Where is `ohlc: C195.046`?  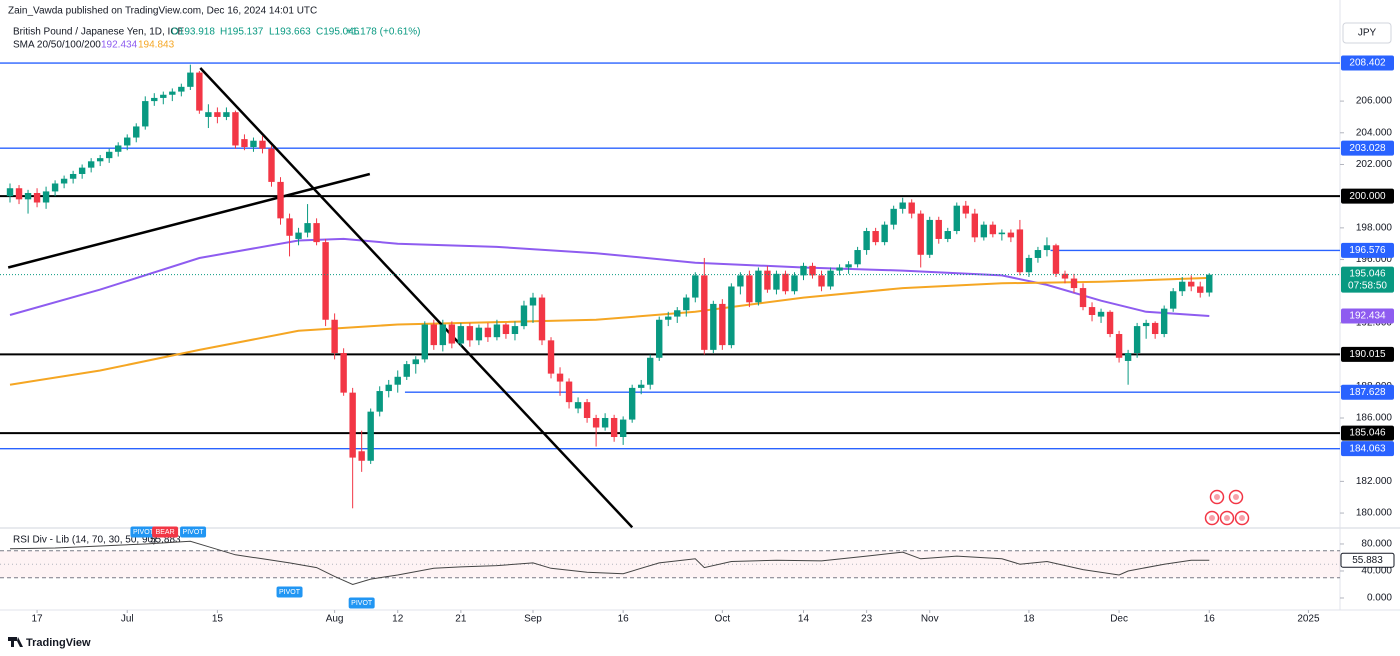
ohlc: C195.046 is located at coordinates (338, 32).